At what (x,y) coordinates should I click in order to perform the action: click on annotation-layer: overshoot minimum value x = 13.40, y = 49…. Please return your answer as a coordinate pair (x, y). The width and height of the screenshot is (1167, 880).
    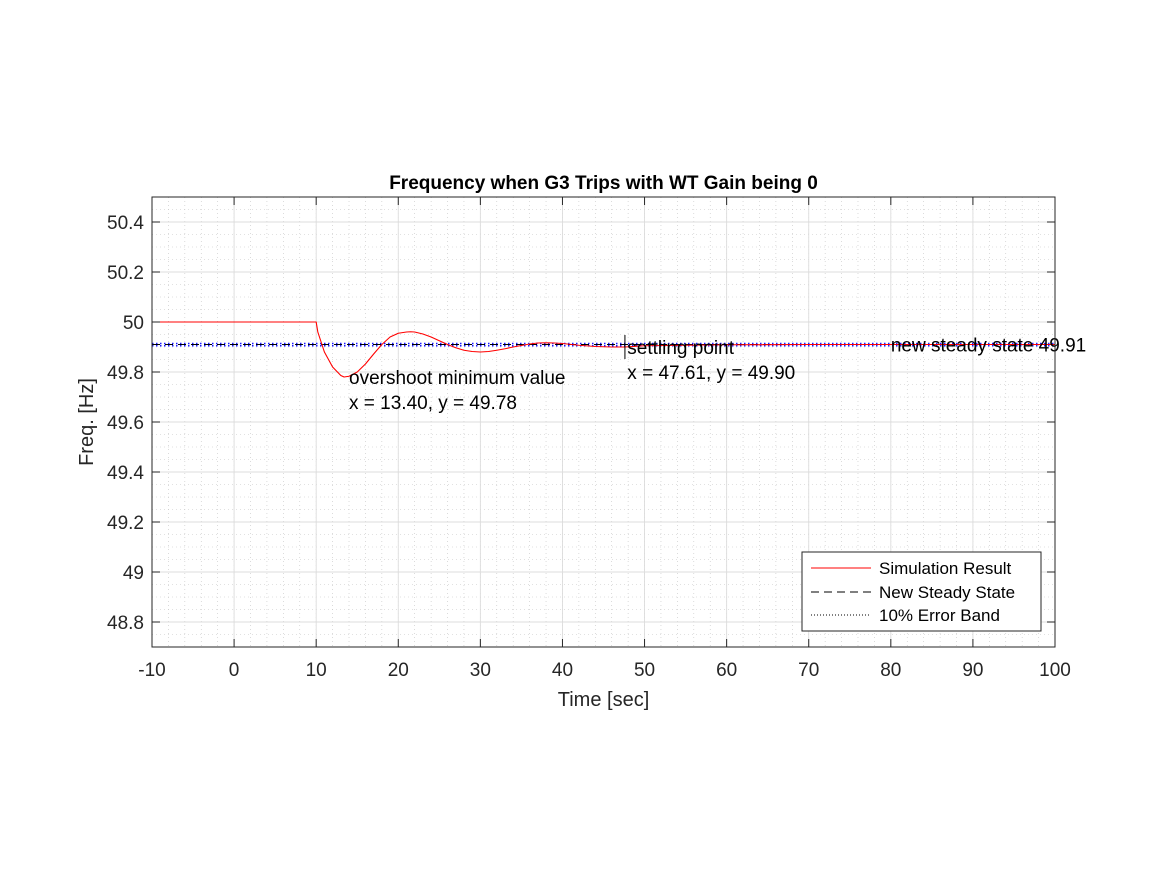
    Looking at the image, I should click on (717, 374).